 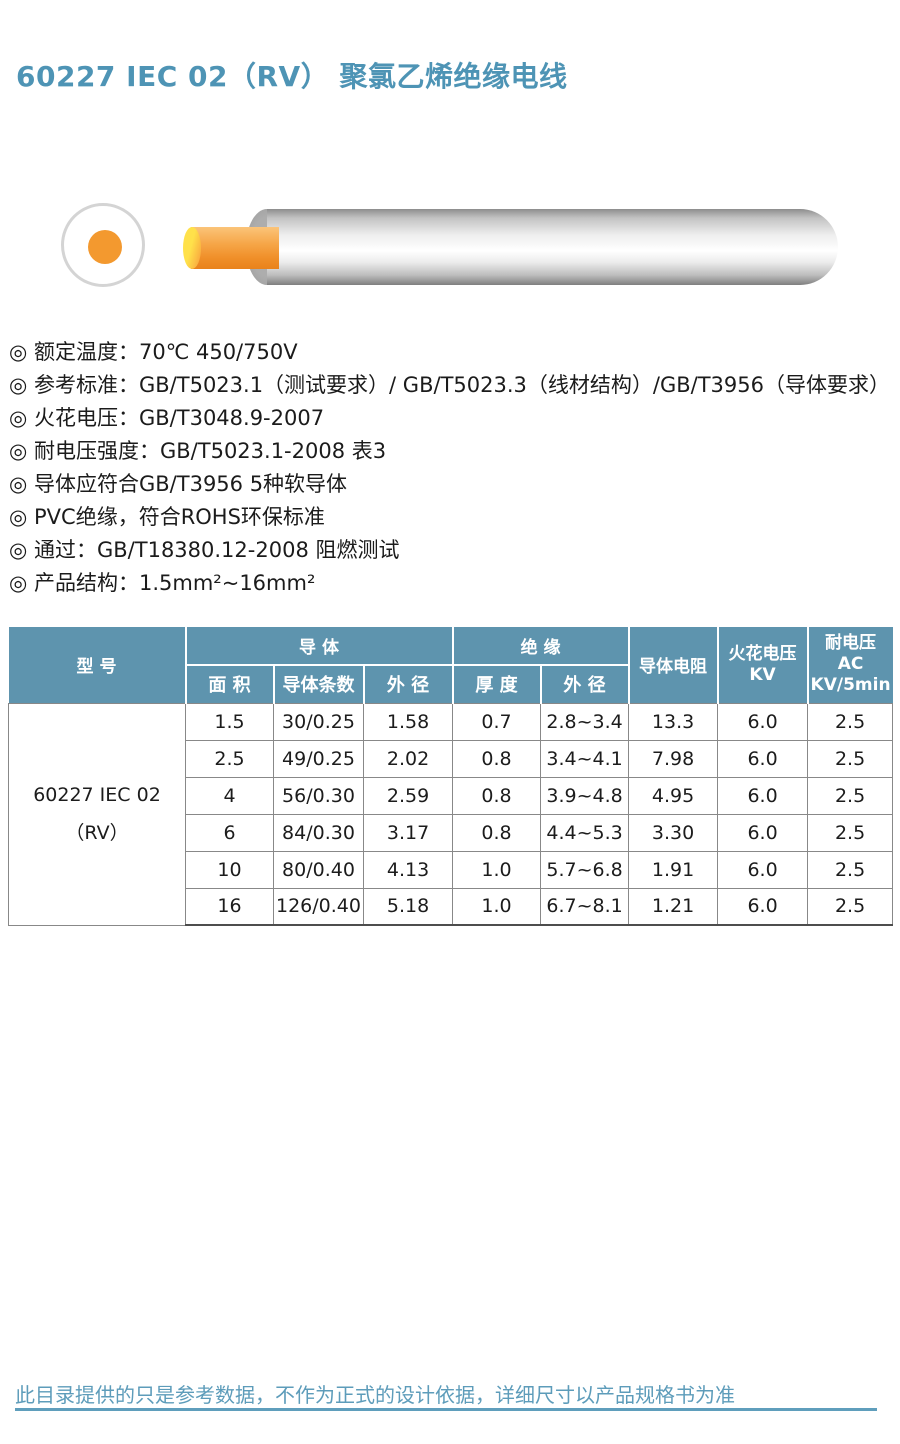 I want to click on table-cell: 56/0.30, so click(x=318, y=795).